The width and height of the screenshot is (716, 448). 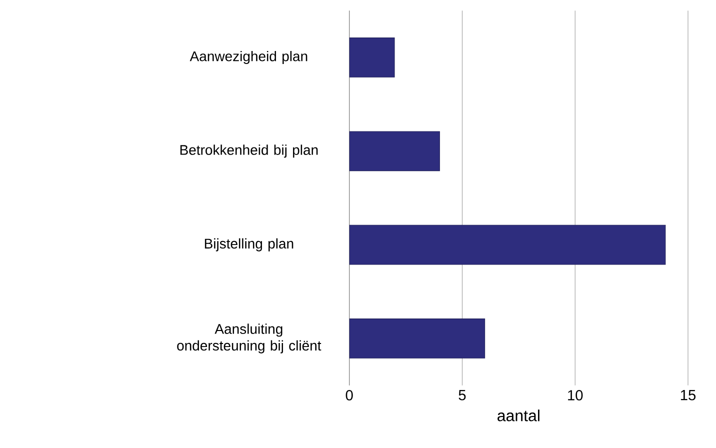 I want to click on y-tick-label: Betrokkenheid bij plan, so click(x=249, y=151).